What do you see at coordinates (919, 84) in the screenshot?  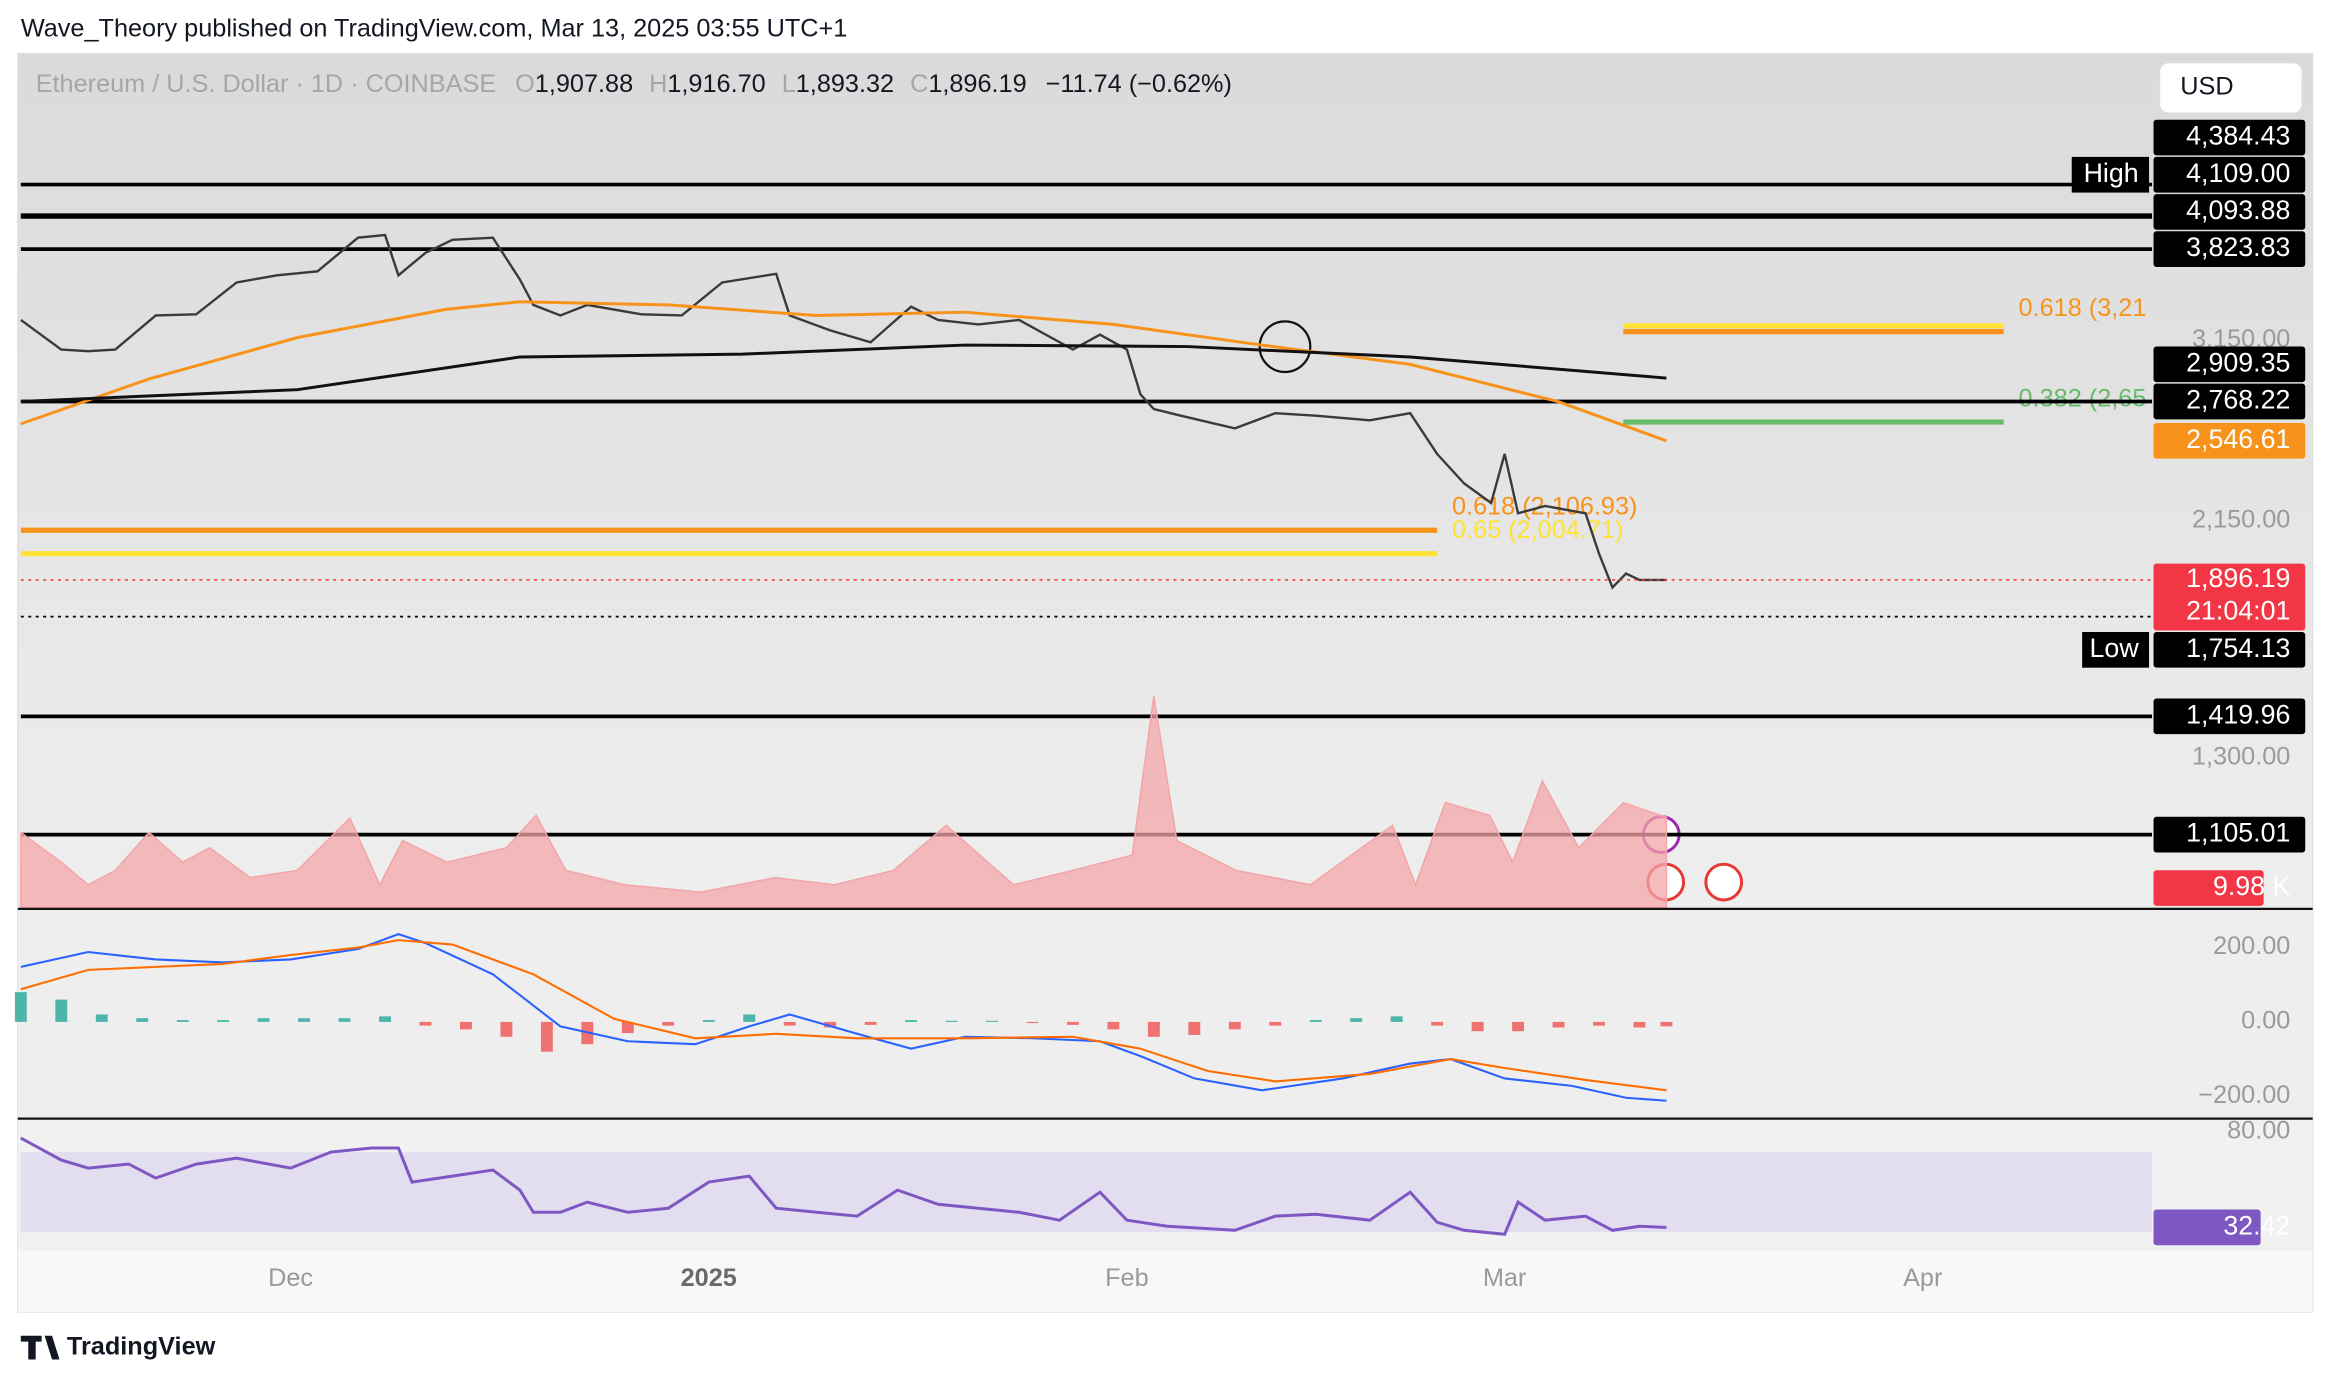 I see `ohlc-key: C` at bounding box center [919, 84].